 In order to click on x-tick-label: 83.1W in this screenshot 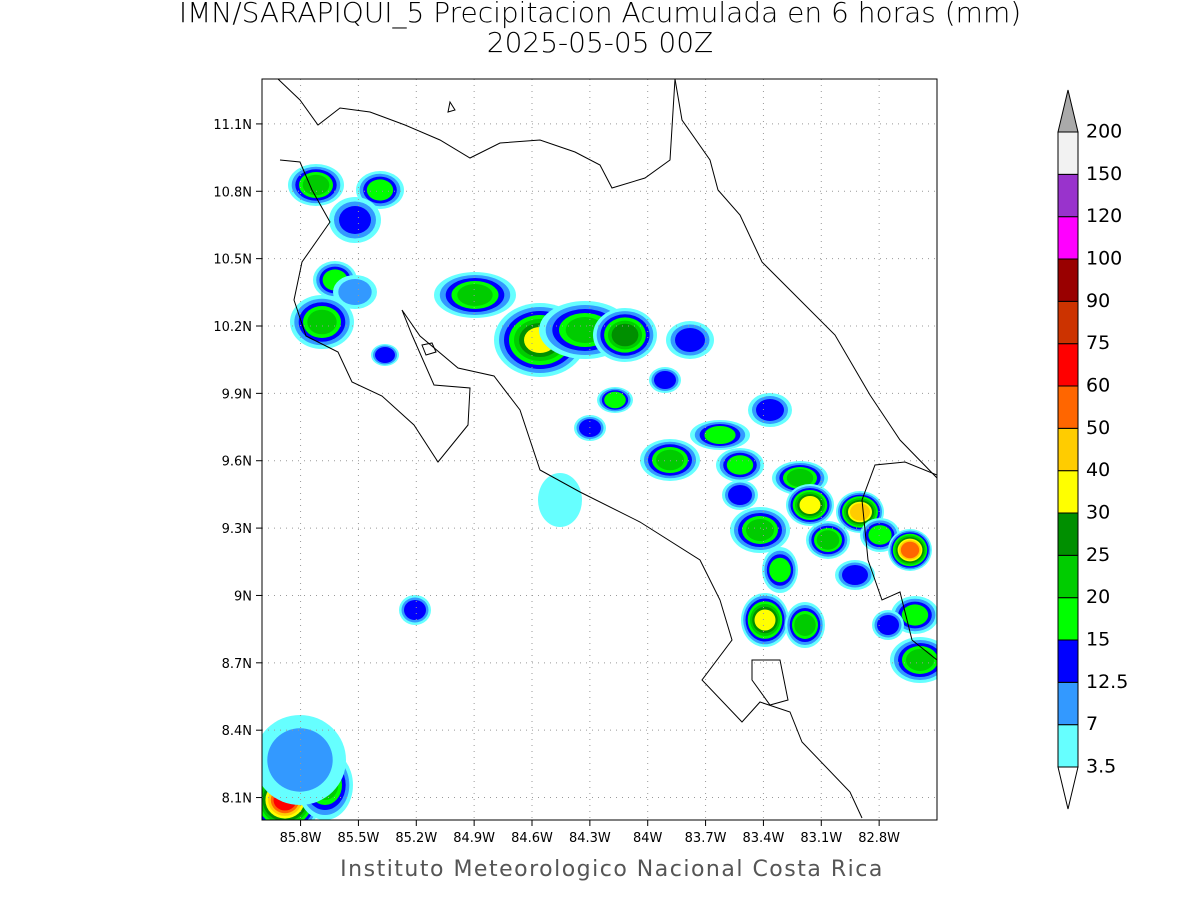, I will do `click(821, 838)`.